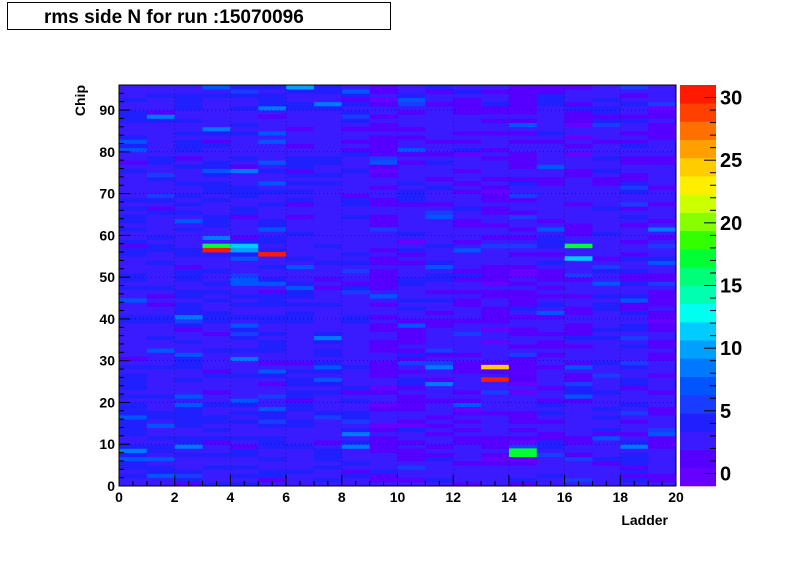 This screenshot has height=572, width=796. What do you see at coordinates (698, 386) in the screenshot?
I see `colorbar-band` at bounding box center [698, 386].